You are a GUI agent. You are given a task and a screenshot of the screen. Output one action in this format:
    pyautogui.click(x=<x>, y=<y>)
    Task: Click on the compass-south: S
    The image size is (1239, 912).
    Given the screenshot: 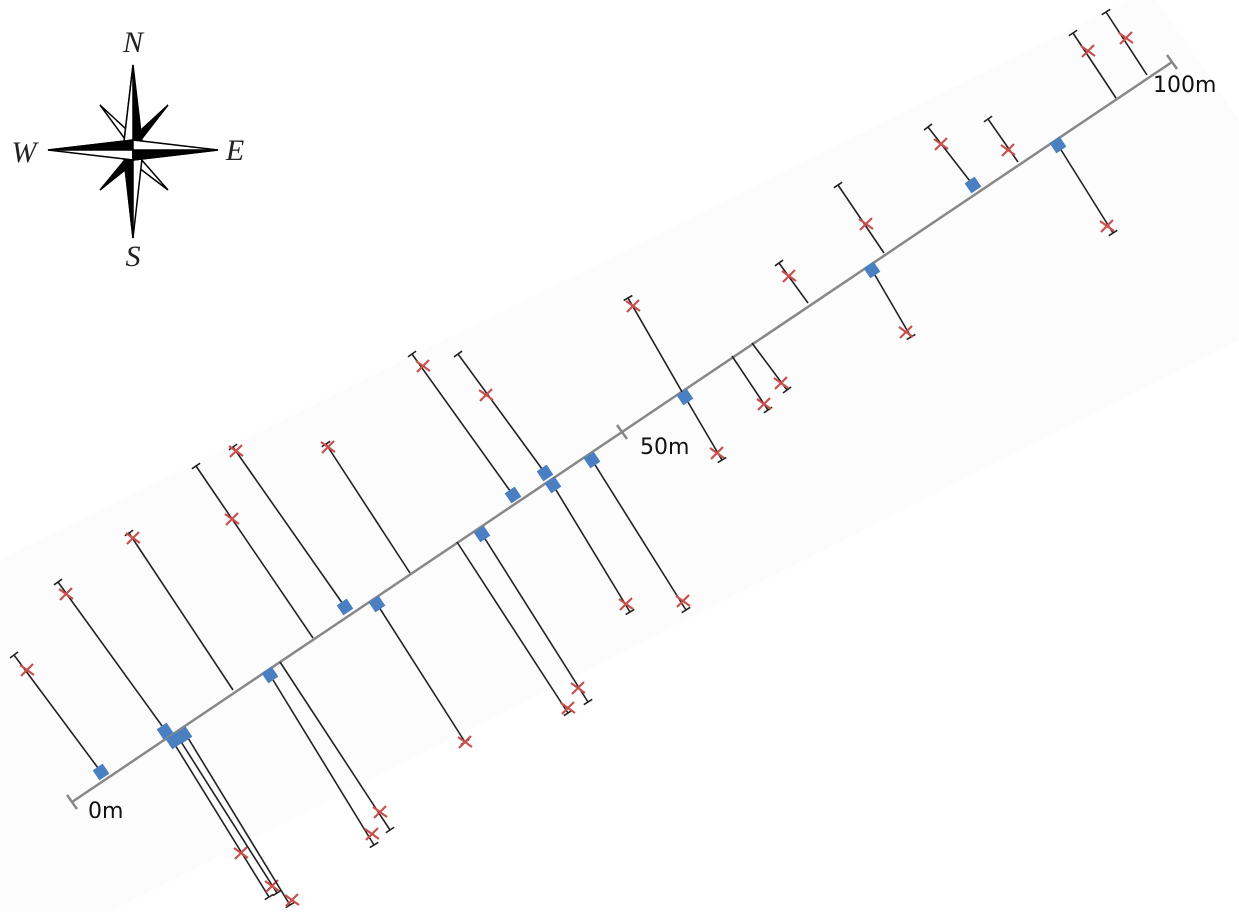 What is the action you would take?
    pyautogui.click(x=133, y=256)
    